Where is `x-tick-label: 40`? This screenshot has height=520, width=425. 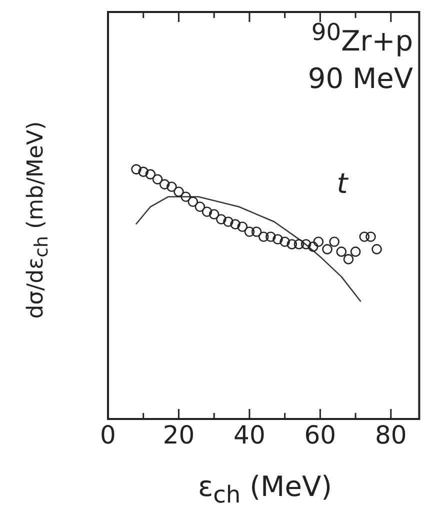 x-tick-label: 40 is located at coordinates (250, 435).